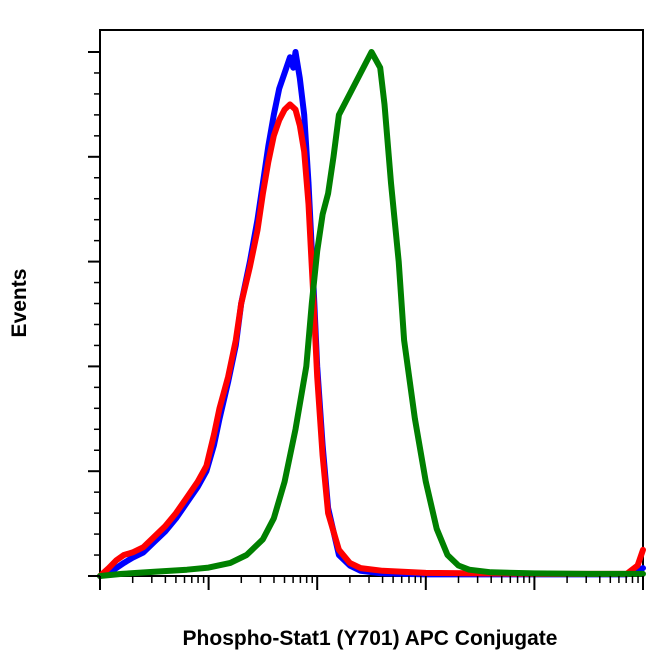  Describe the element at coordinates (19, 303) in the screenshot. I see `y-axis-title: Events` at that location.